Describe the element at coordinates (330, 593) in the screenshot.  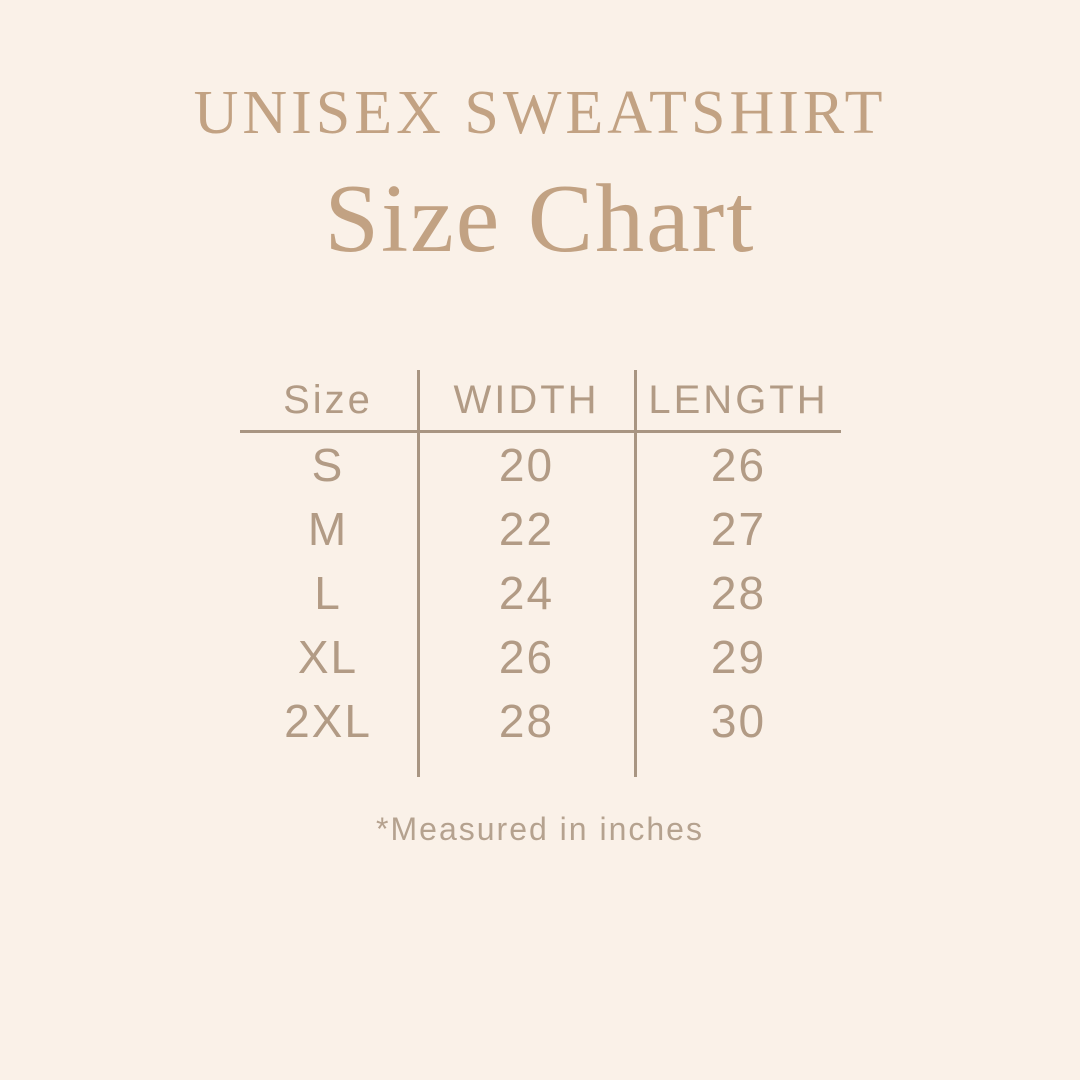
I see `table-row-l-size: L` at that location.